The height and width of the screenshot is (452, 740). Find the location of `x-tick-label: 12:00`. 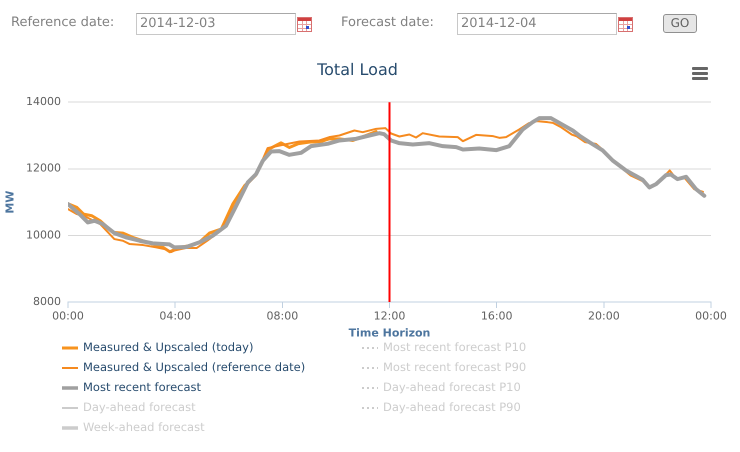

x-tick-label: 12:00 is located at coordinates (390, 315).